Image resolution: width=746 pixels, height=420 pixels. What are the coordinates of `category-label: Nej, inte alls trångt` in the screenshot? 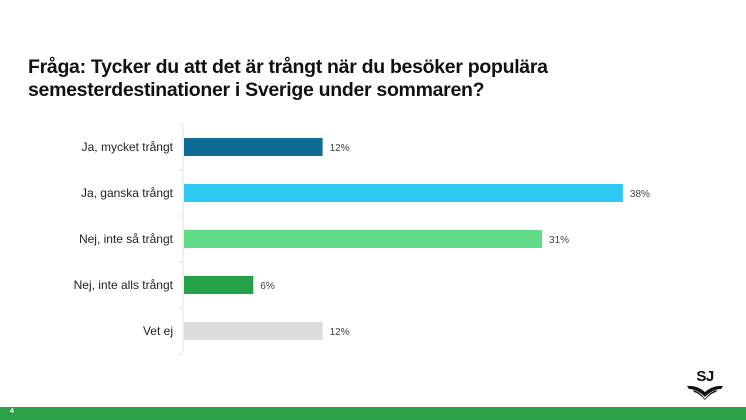 It's located at (124, 285).